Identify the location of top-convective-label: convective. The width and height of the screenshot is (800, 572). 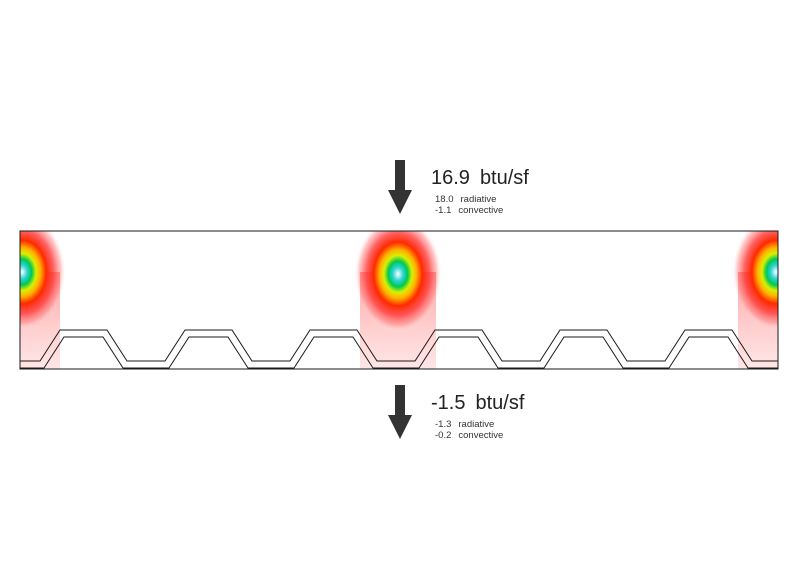
(481, 210).